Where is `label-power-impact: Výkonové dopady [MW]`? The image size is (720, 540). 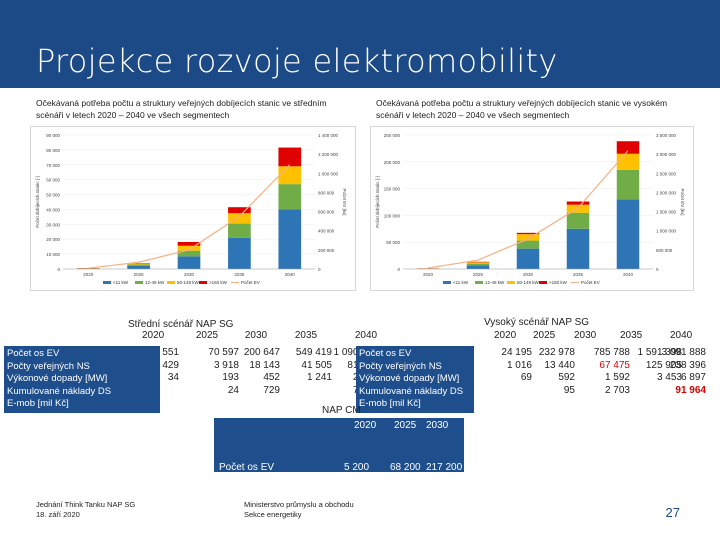
label-power-impact: Výkonové dopady [MW] is located at coordinates (57, 379).